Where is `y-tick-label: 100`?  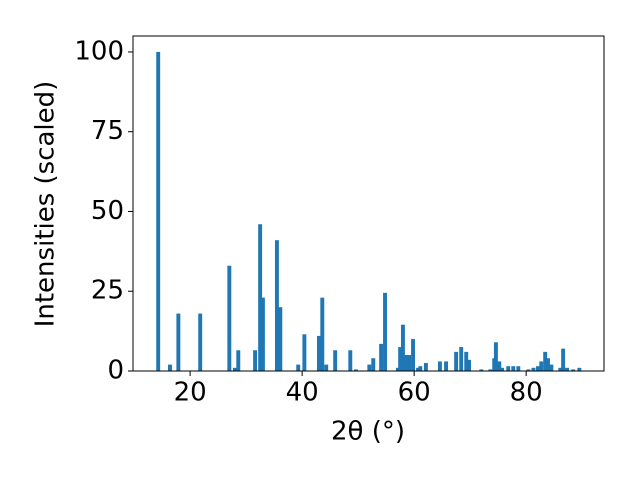
y-tick-label: 100 is located at coordinates (99, 51).